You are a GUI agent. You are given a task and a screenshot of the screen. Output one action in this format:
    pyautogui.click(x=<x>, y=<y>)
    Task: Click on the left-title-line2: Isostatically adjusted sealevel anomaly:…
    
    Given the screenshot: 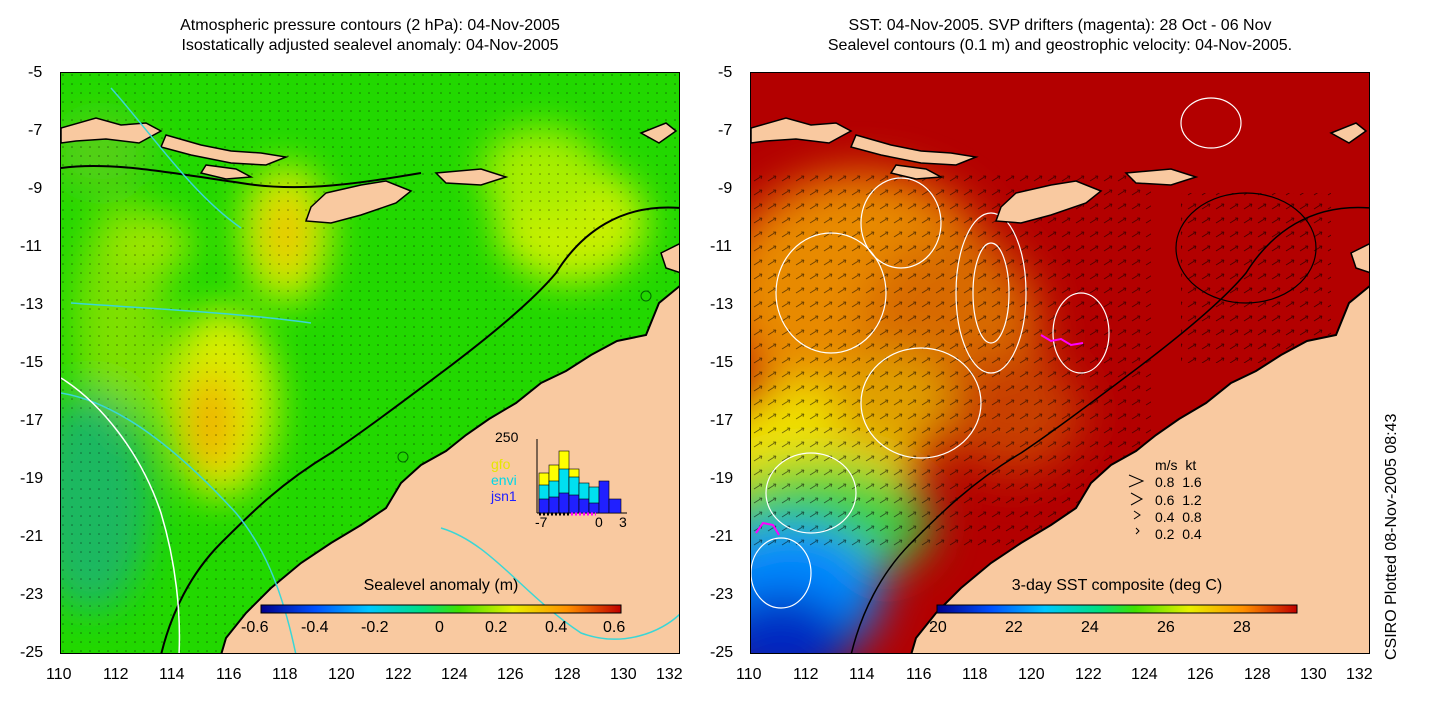 What is the action you would take?
    pyautogui.click(x=370, y=45)
    